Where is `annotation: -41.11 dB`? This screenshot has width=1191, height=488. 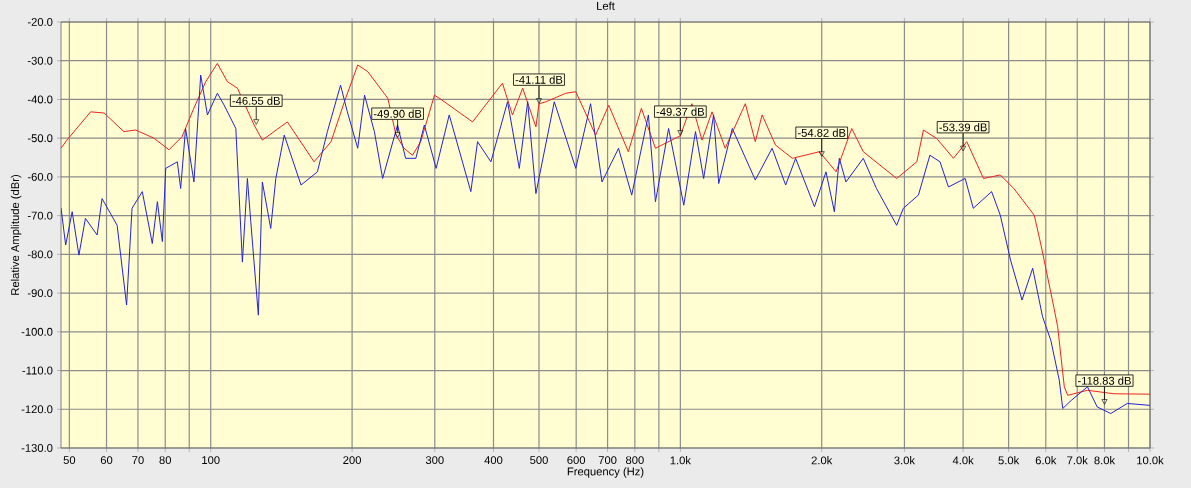
annotation: -41.11 dB is located at coordinates (539, 79).